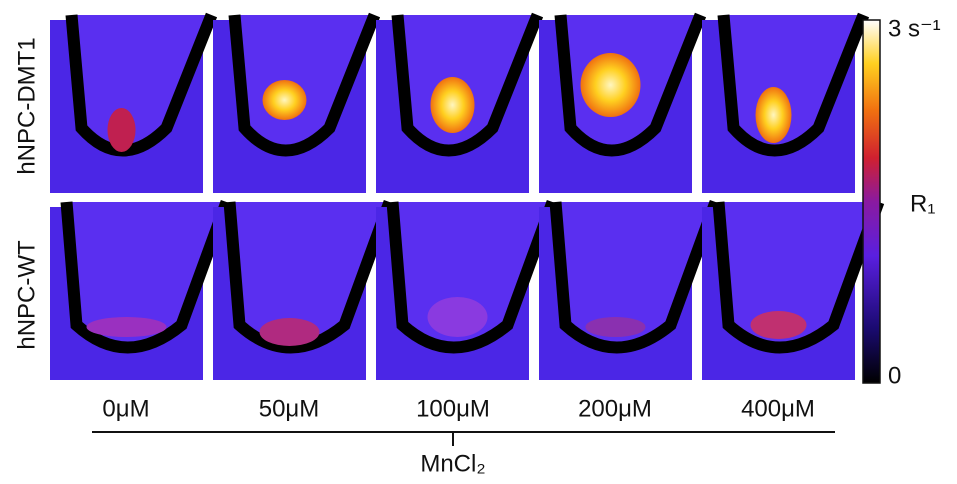 This screenshot has height=484, width=957. What do you see at coordinates (615, 408) in the screenshot?
I see `column-label: 200μM` at bounding box center [615, 408].